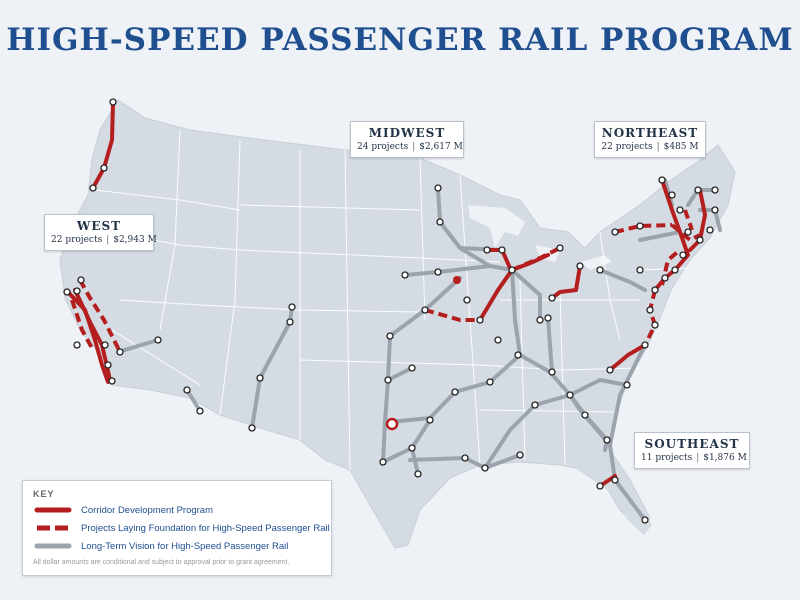 The width and height of the screenshot is (800, 600). I want to click on region-name: WEST, so click(99, 226).